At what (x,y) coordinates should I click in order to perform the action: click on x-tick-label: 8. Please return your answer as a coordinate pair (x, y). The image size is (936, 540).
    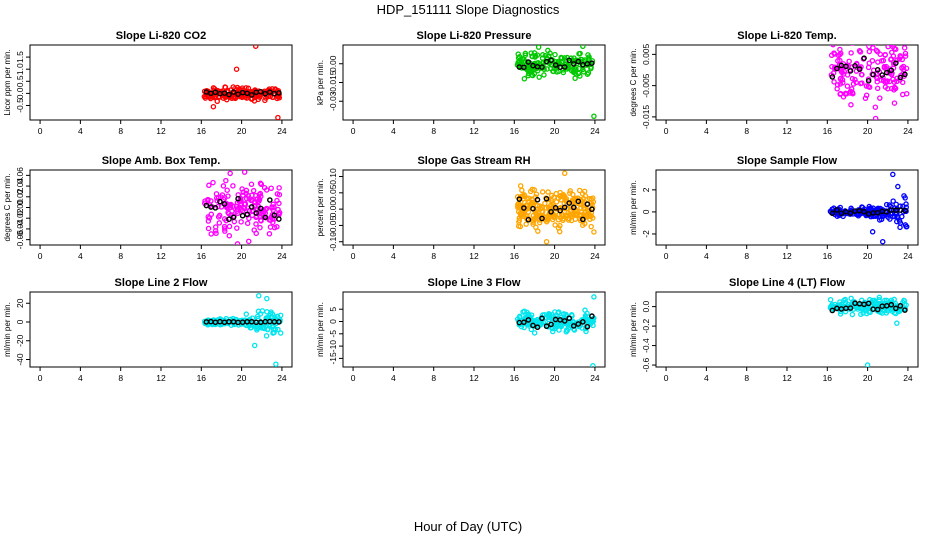
    Looking at the image, I should click on (433, 256).